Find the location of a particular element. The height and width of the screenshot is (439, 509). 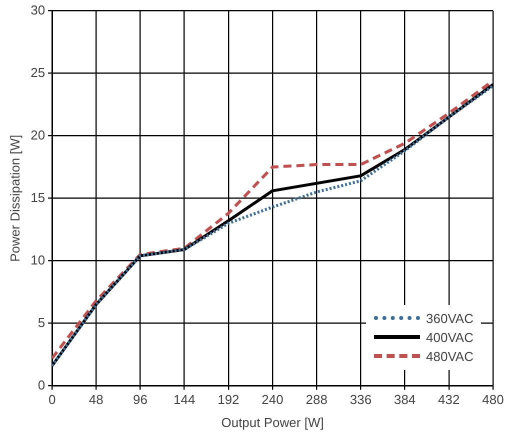

x-tick-label: 96 is located at coordinates (140, 400).